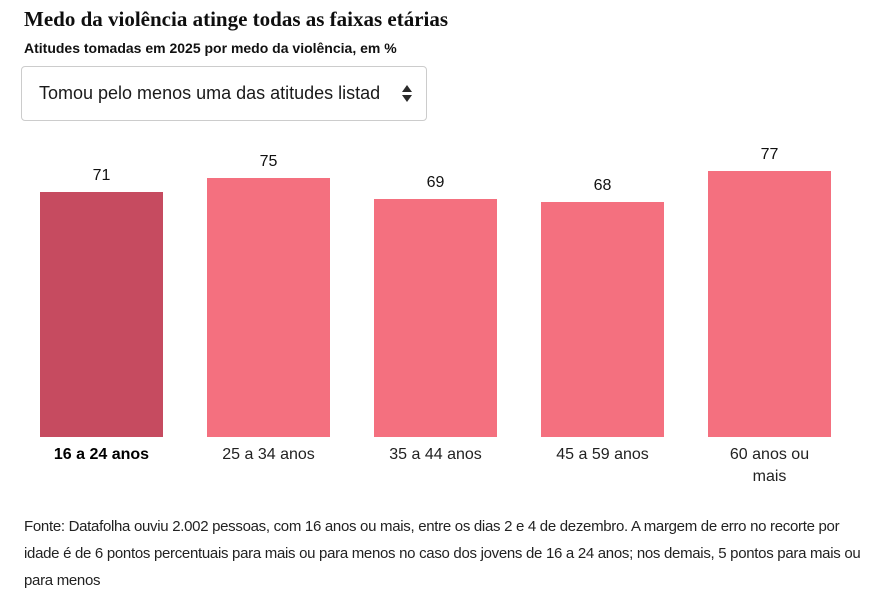 The image size is (889, 597). I want to click on bar-column: 75, so click(268, 294).